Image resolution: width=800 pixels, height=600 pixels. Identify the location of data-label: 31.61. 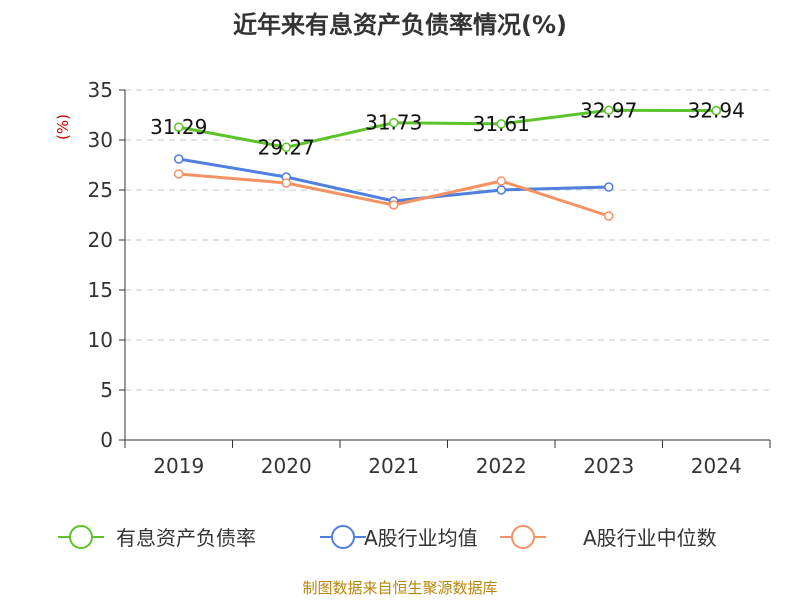
(501, 124).